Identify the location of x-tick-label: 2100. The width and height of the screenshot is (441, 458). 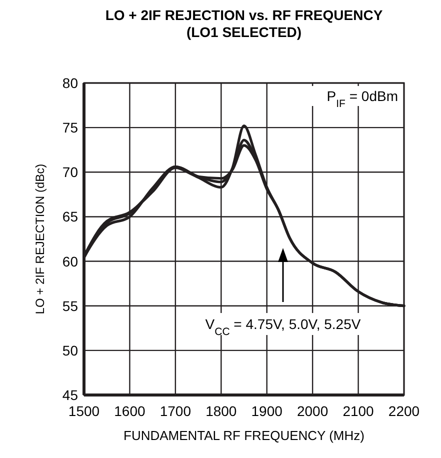
(358, 411).